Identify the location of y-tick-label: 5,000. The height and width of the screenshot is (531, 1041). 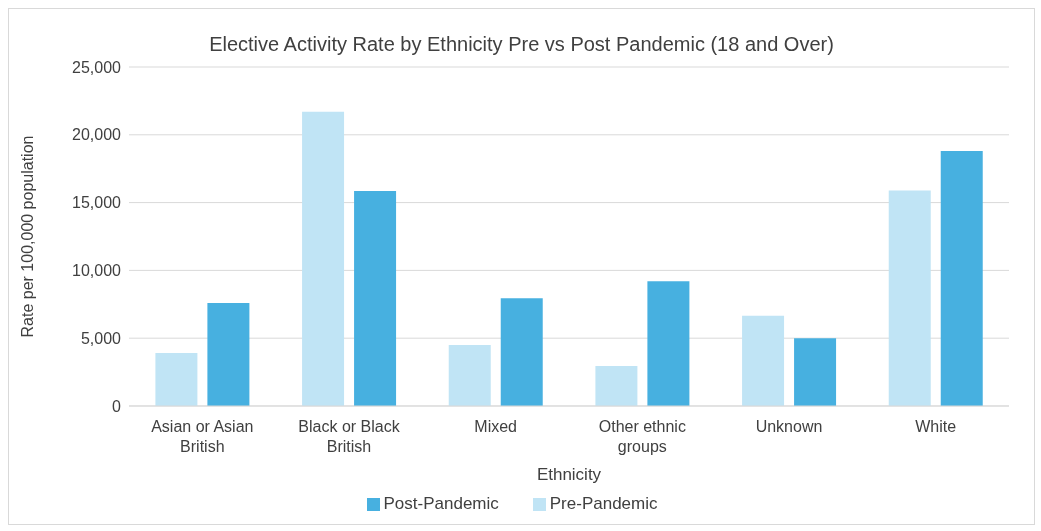
(101, 338).